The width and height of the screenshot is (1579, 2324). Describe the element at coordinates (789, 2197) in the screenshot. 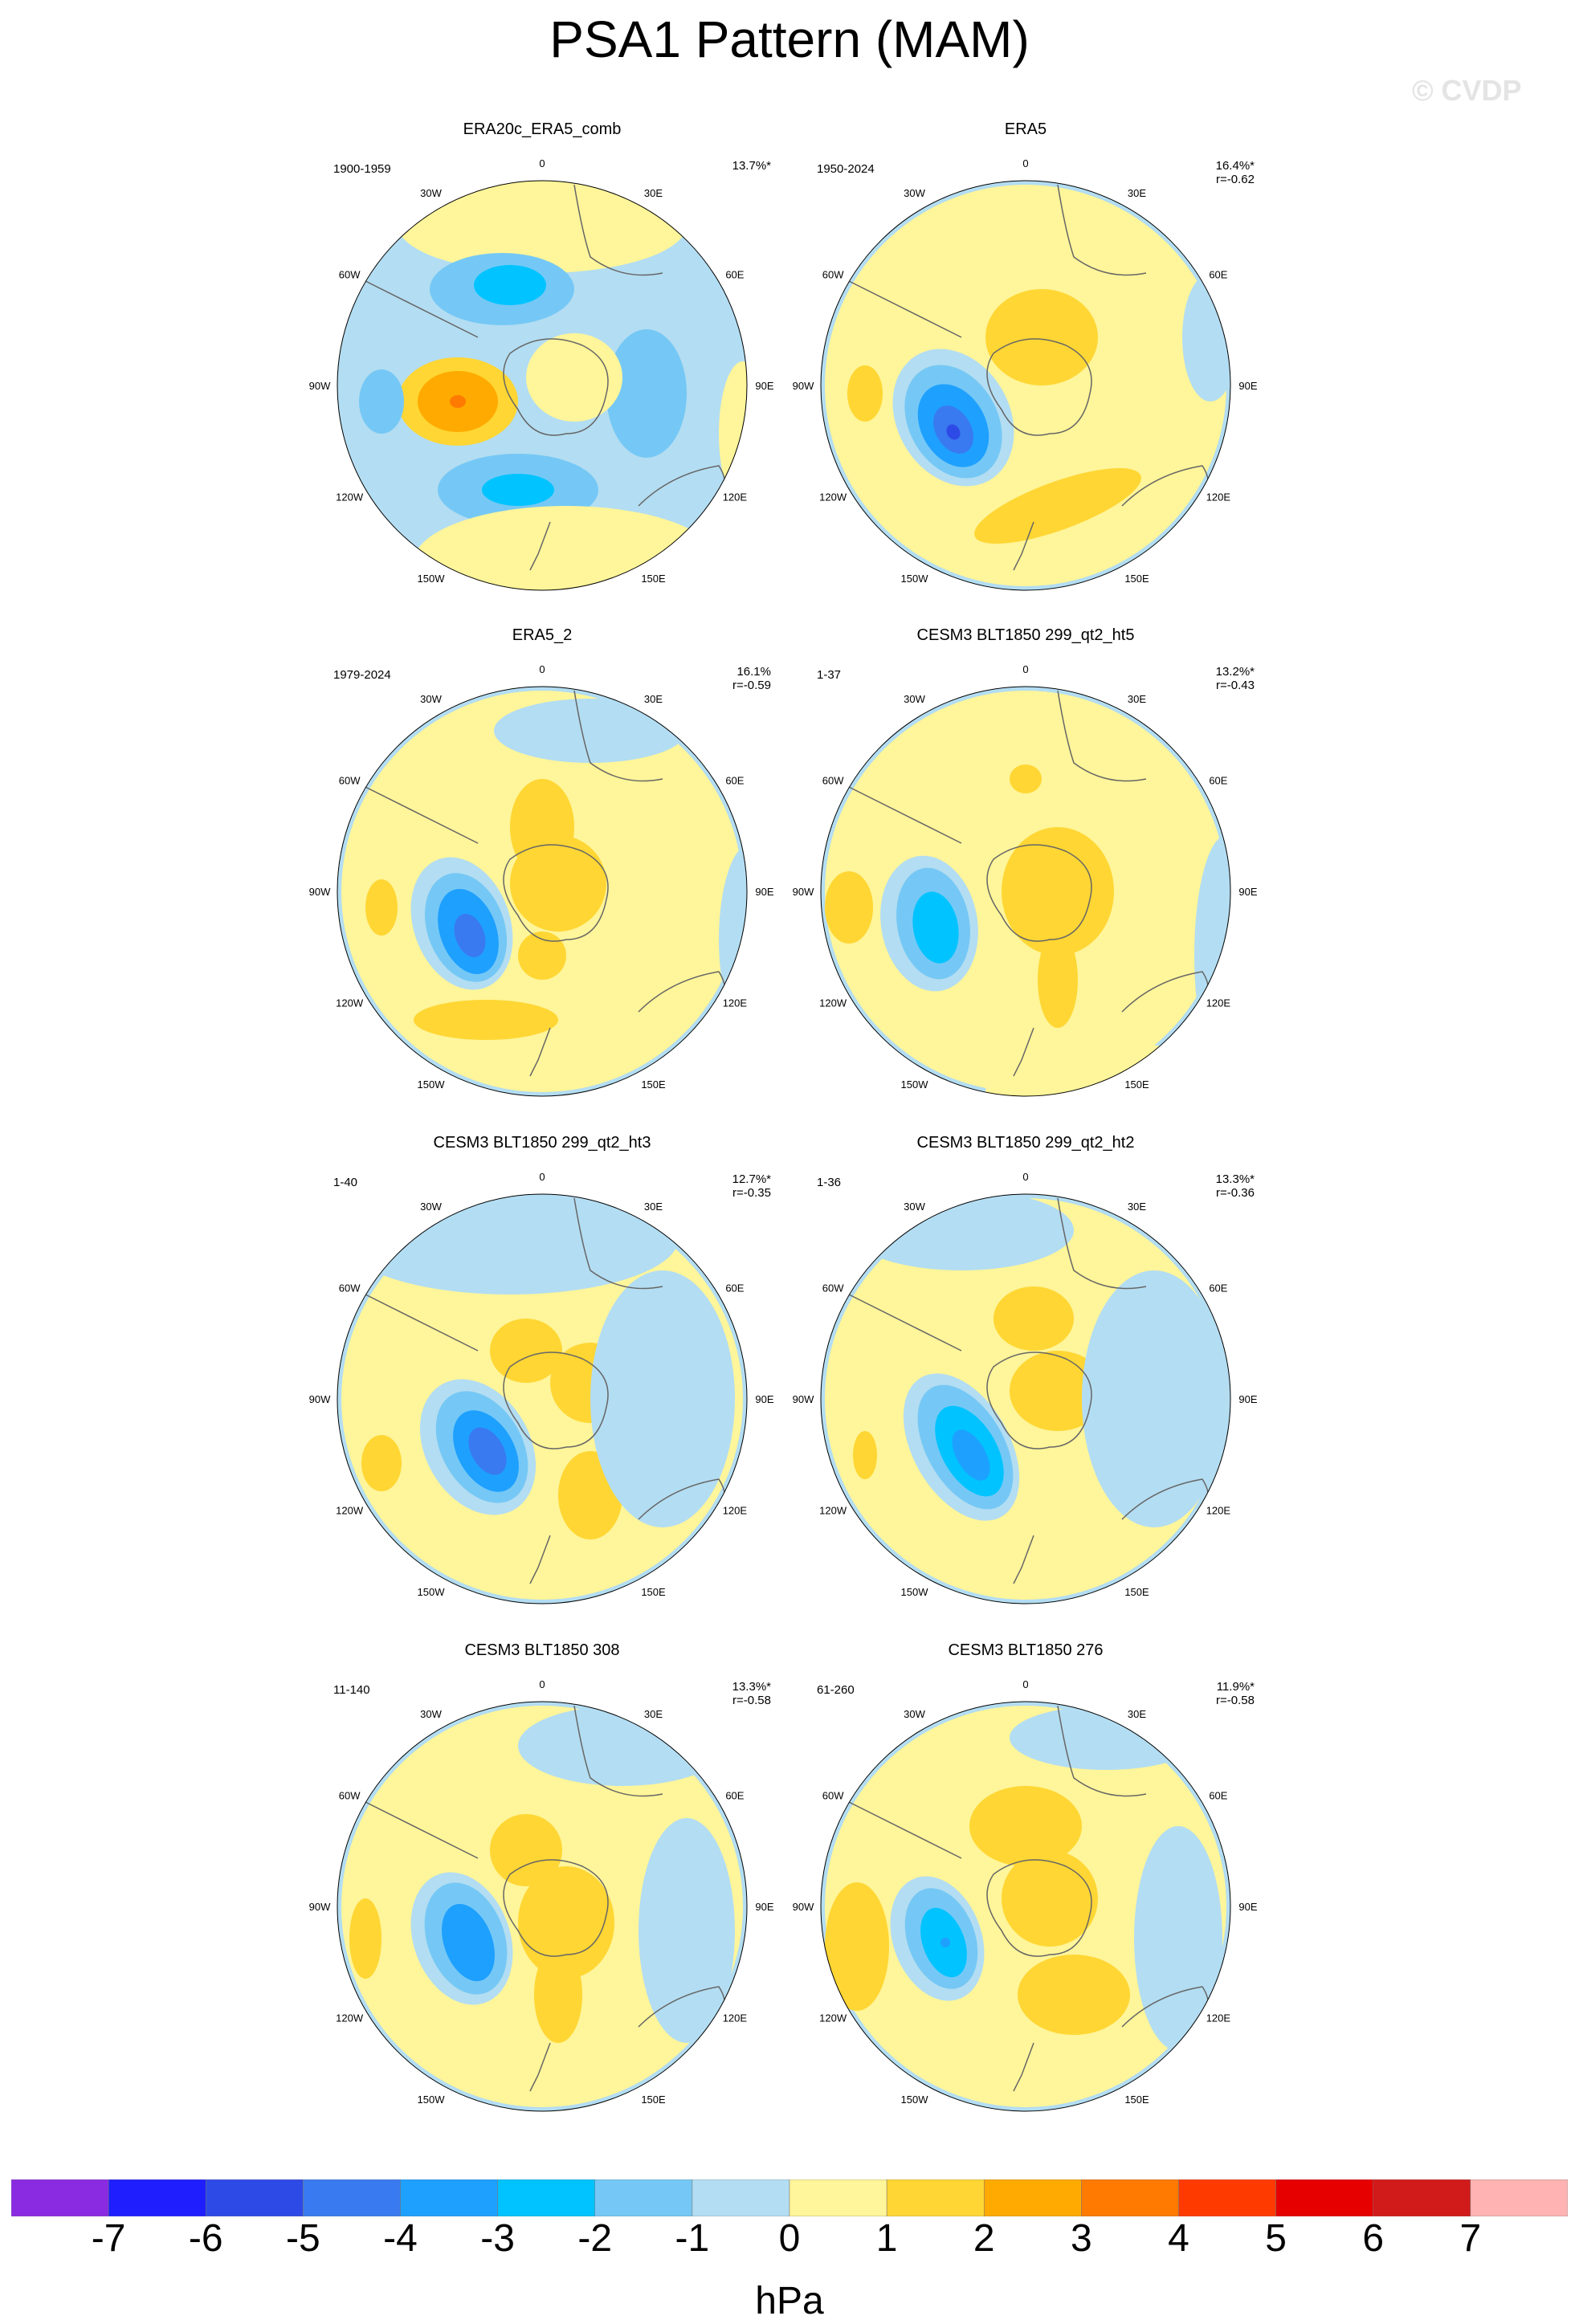

I see `colorbar` at that location.